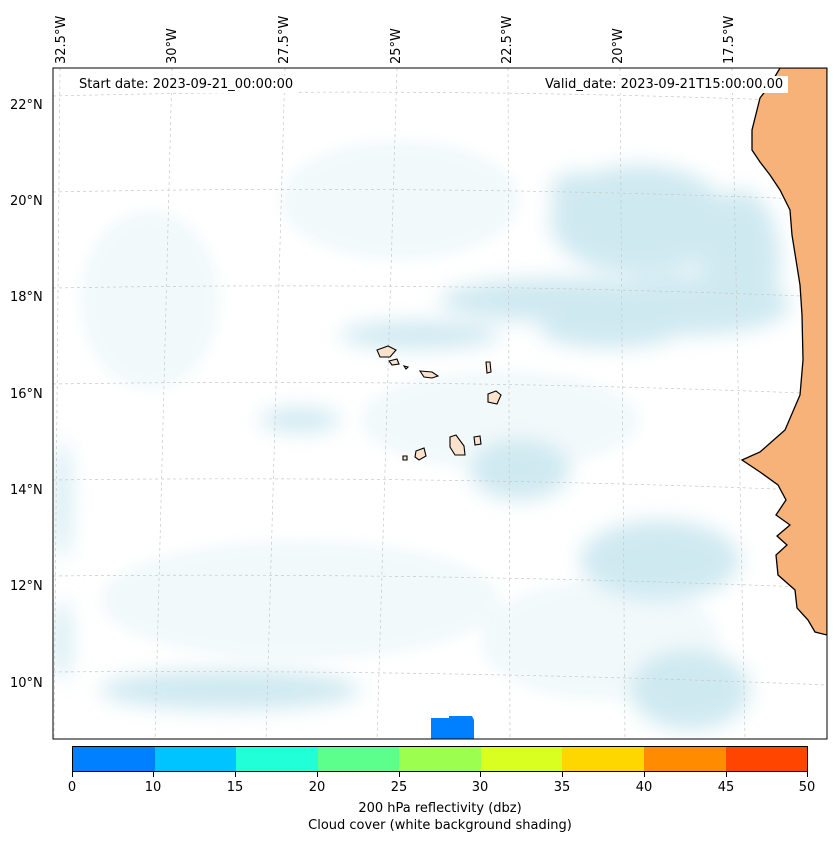 Image resolution: width=837 pixels, height=843 pixels. What do you see at coordinates (406, 367) in the screenshot?
I see `island-santa-luzia` at bounding box center [406, 367].